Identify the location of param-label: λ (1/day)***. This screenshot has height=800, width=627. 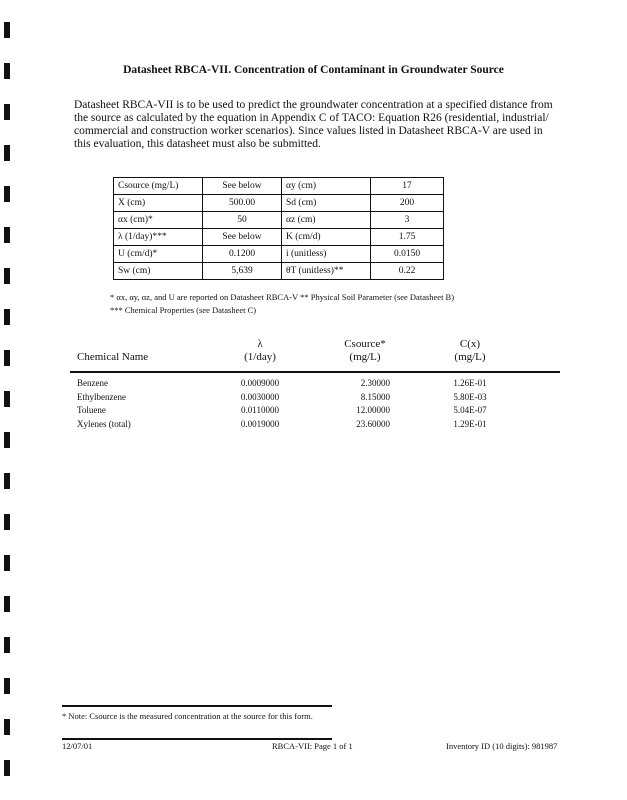
(158, 237).